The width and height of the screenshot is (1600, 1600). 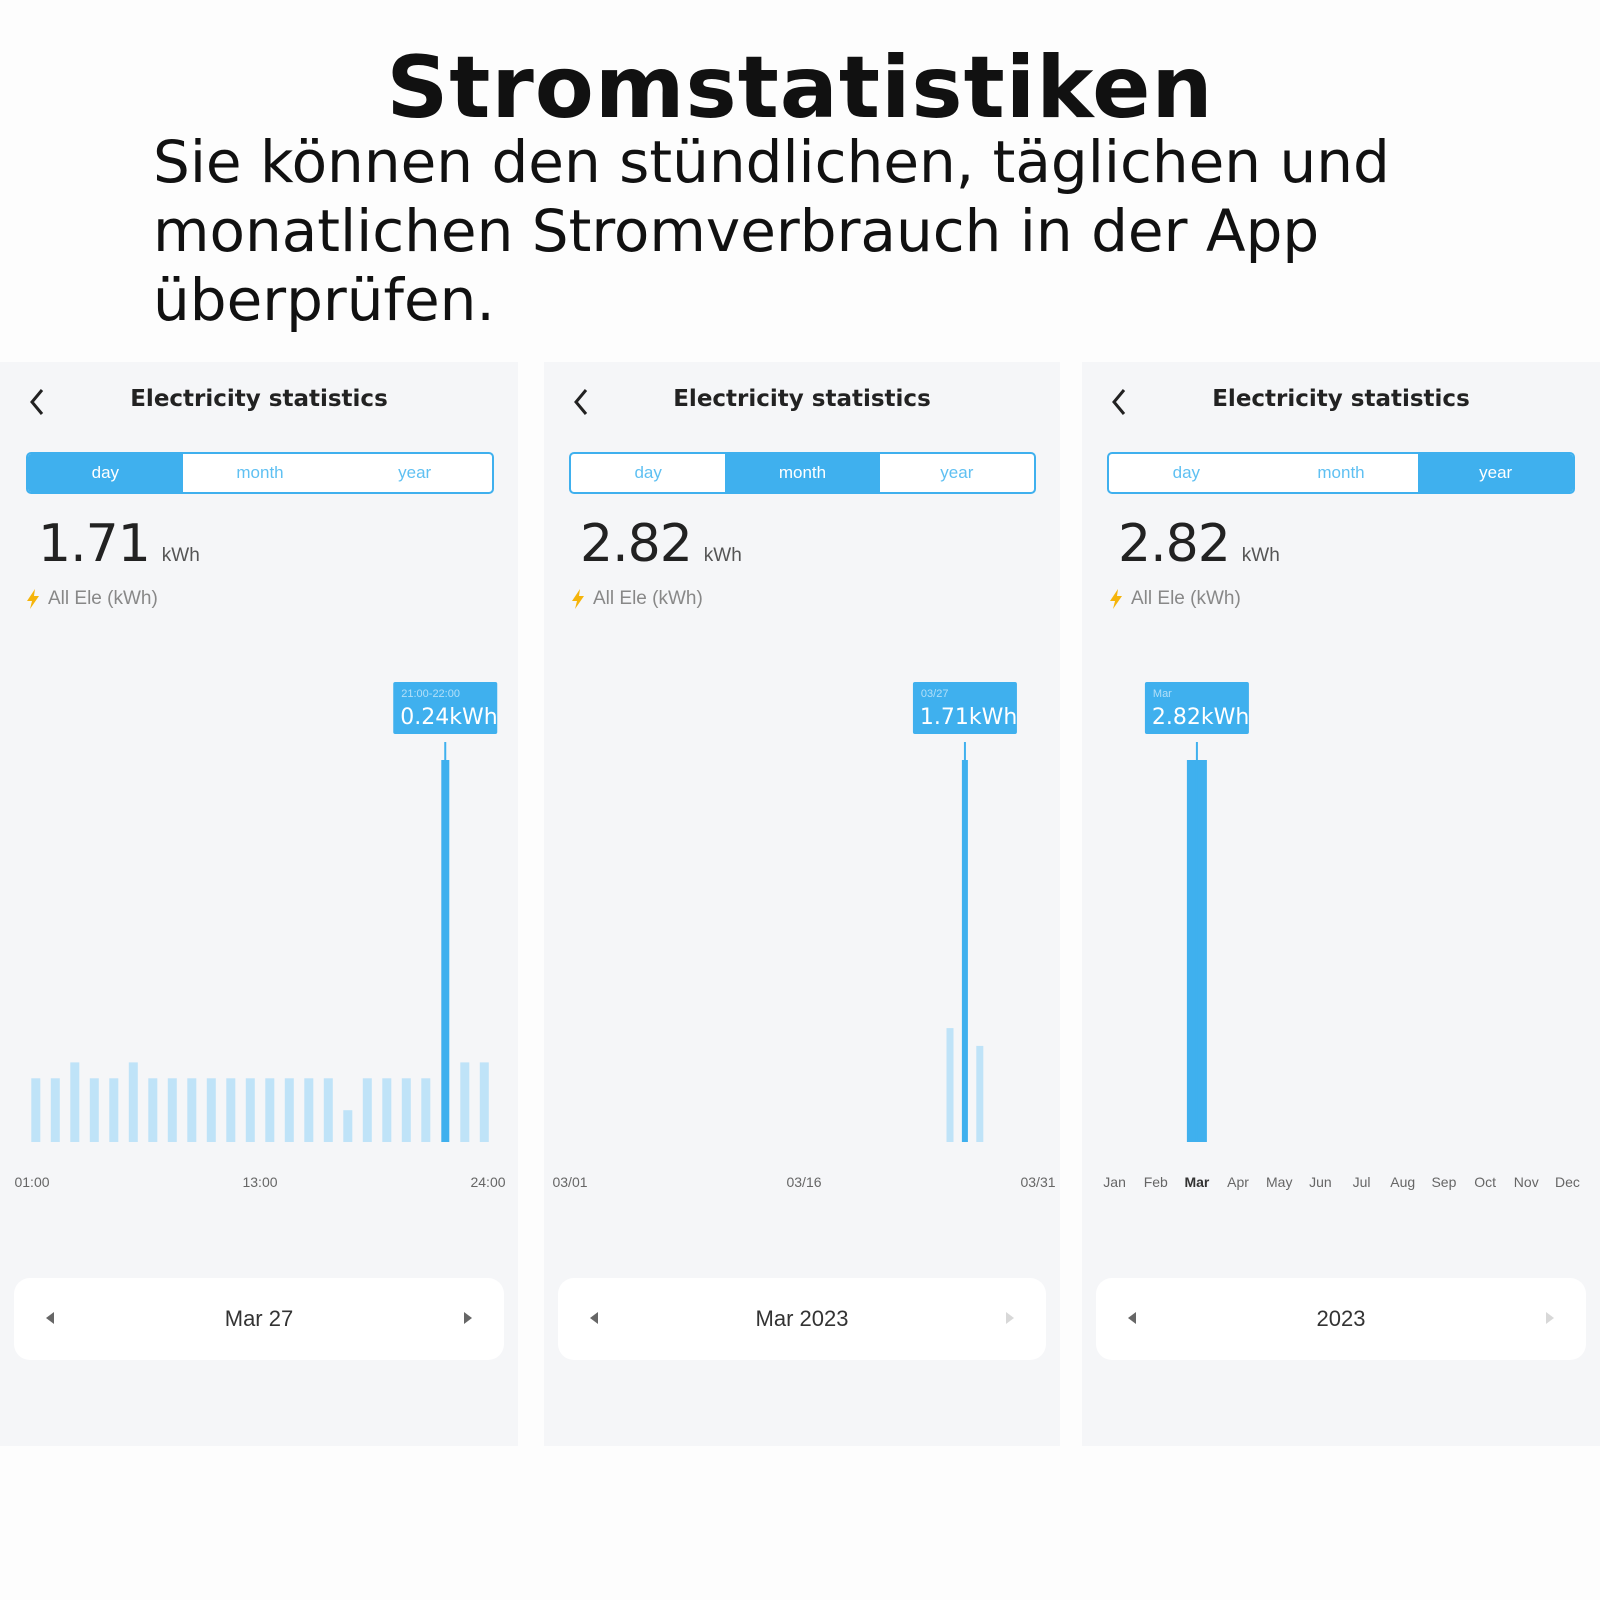 What do you see at coordinates (1200, 717) in the screenshot?
I see `tooltip-value: 2.82kWh` at bounding box center [1200, 717].